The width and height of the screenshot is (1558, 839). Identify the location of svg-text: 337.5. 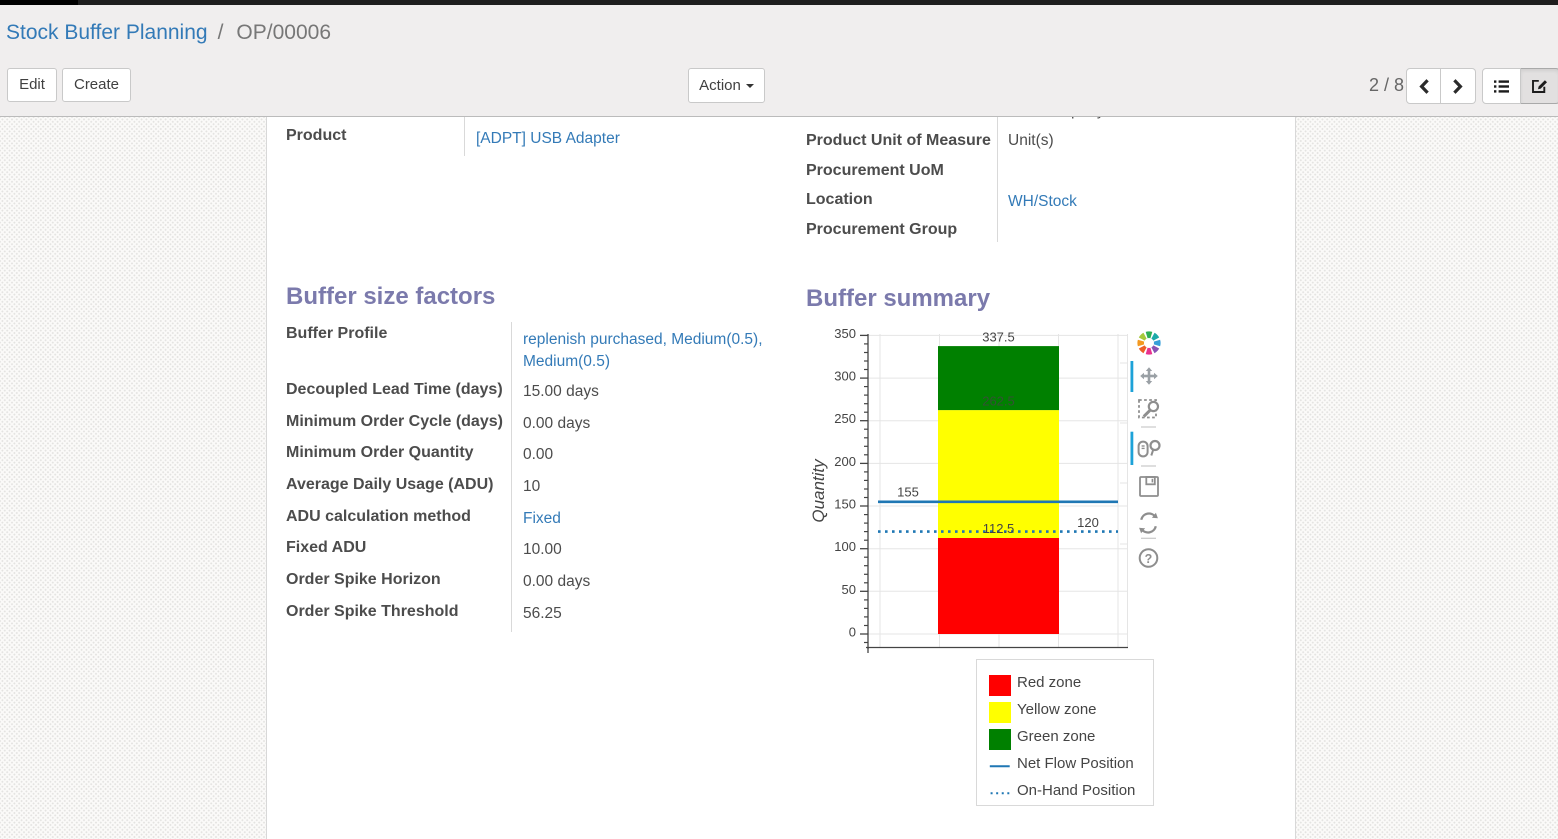
(998, 337).